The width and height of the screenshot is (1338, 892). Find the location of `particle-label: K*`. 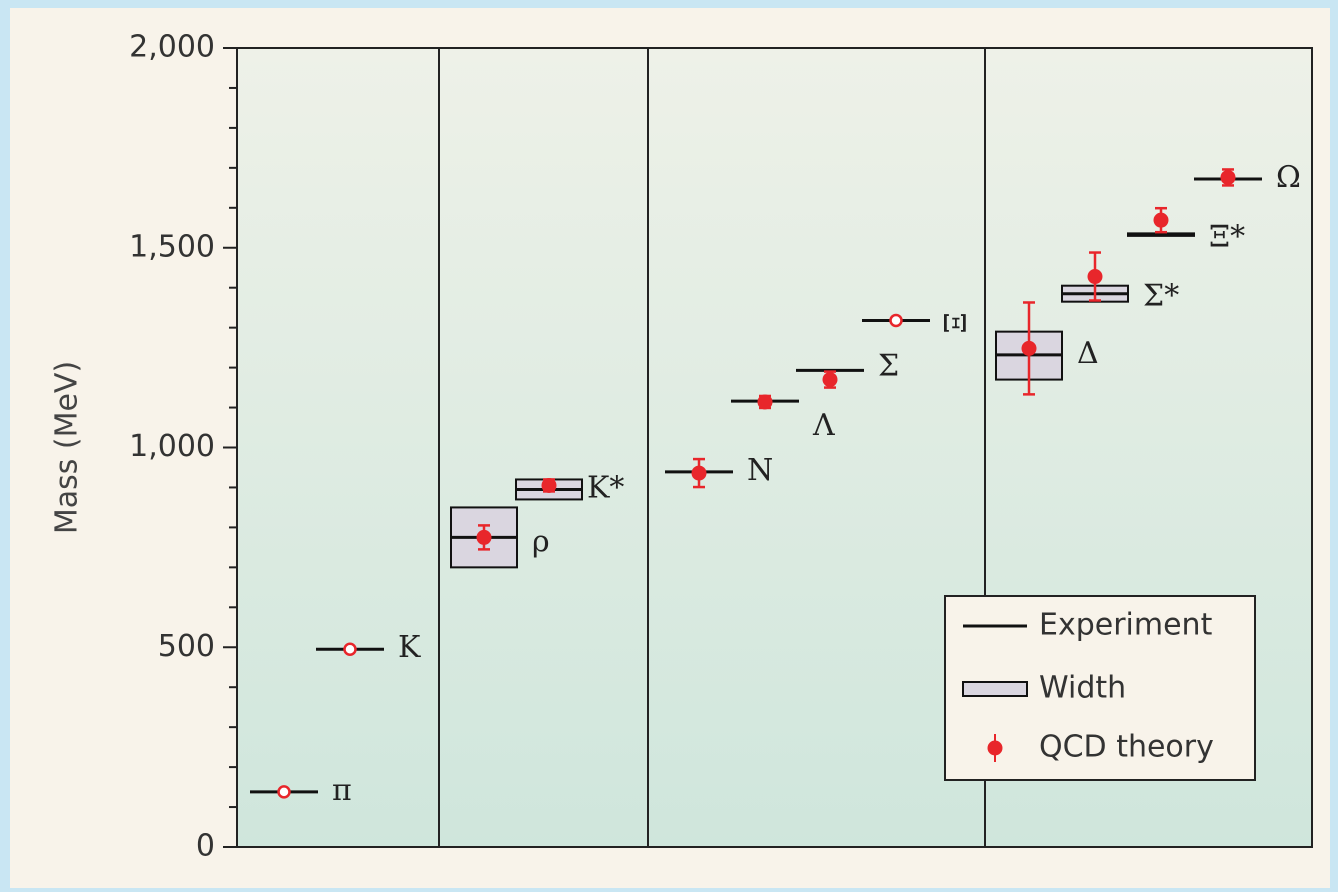

particle-label: K* is located at coordinates (605, 487).